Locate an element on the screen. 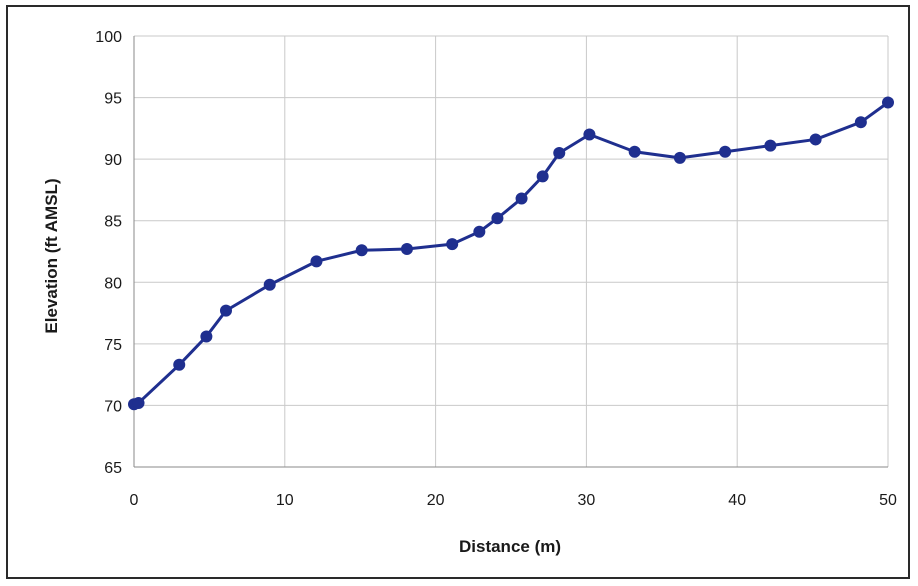  y-tick-label: 85 is located at coordinates (113, 222).